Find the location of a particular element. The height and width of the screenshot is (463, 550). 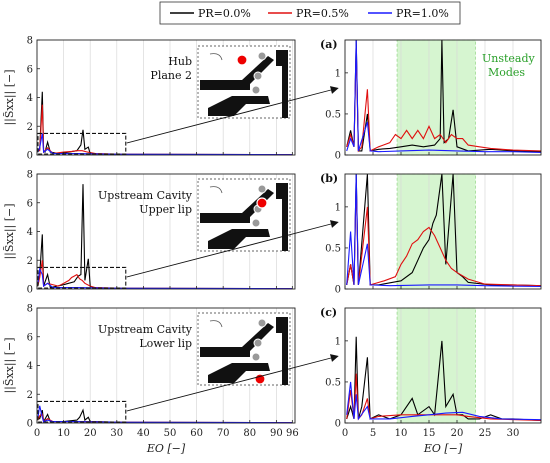

legend-label: PR=0.5% is located at coordinates (322, 13).